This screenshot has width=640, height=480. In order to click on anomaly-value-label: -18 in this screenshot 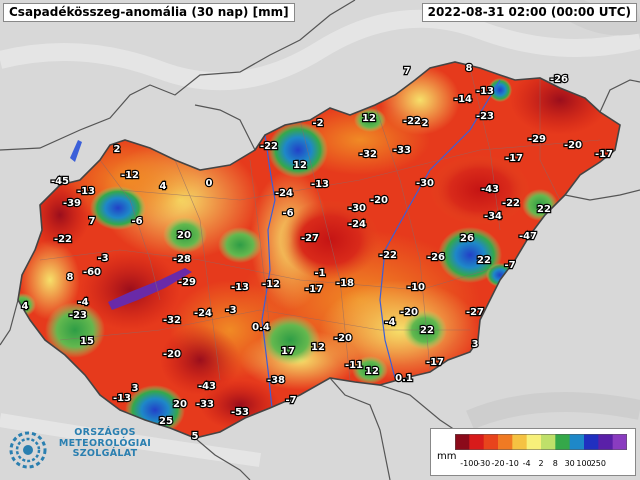, I will do `click(345, 283)`.